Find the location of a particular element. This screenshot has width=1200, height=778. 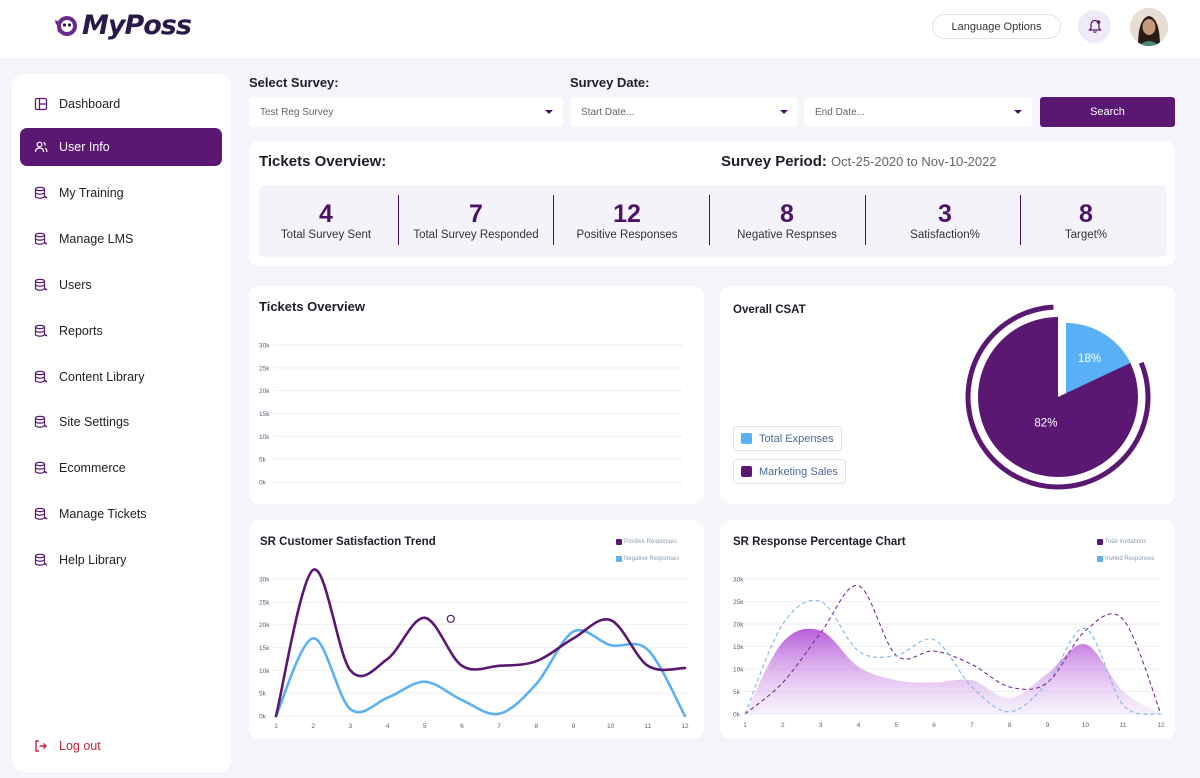

sidebar-item-dashboard: Dashboard is located at coordinates (121, 104).